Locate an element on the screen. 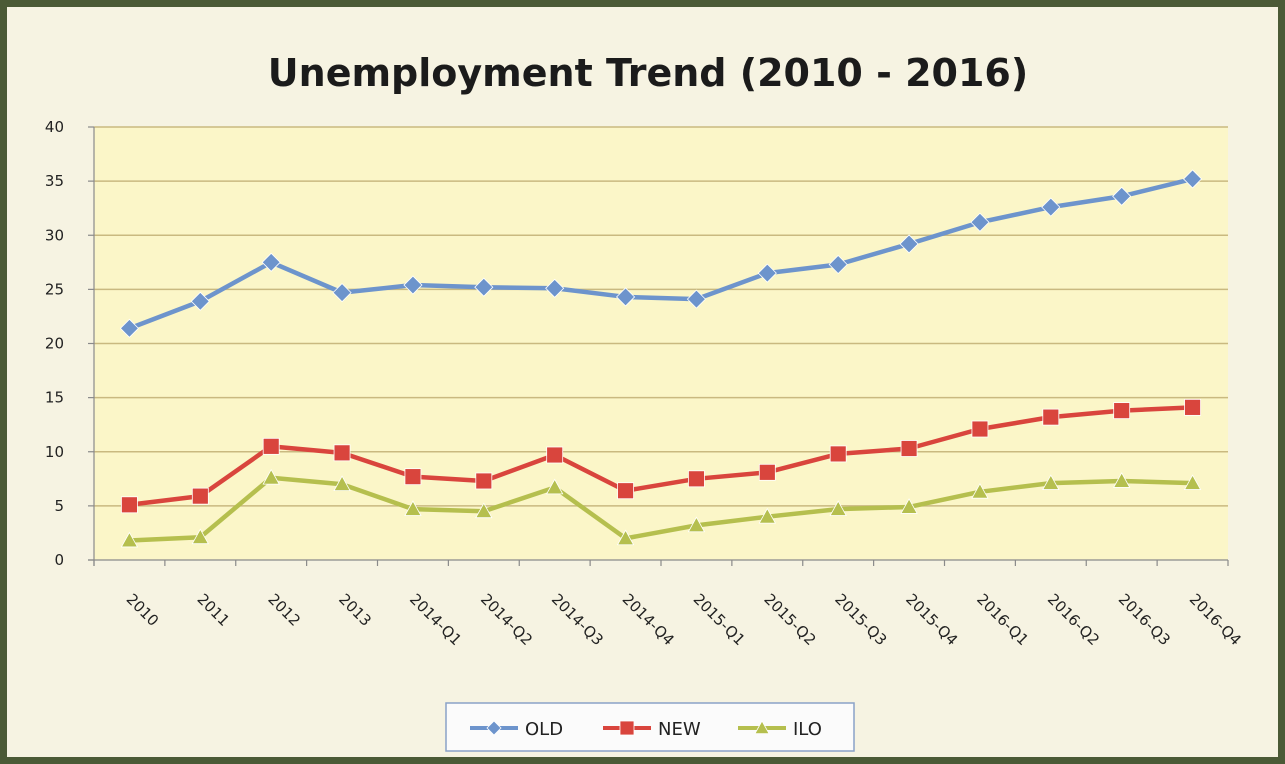 The height and width of the screenshot is (764, 1285). x-tick-label: 2016-Q3 is located at coordinates (1144, 619).